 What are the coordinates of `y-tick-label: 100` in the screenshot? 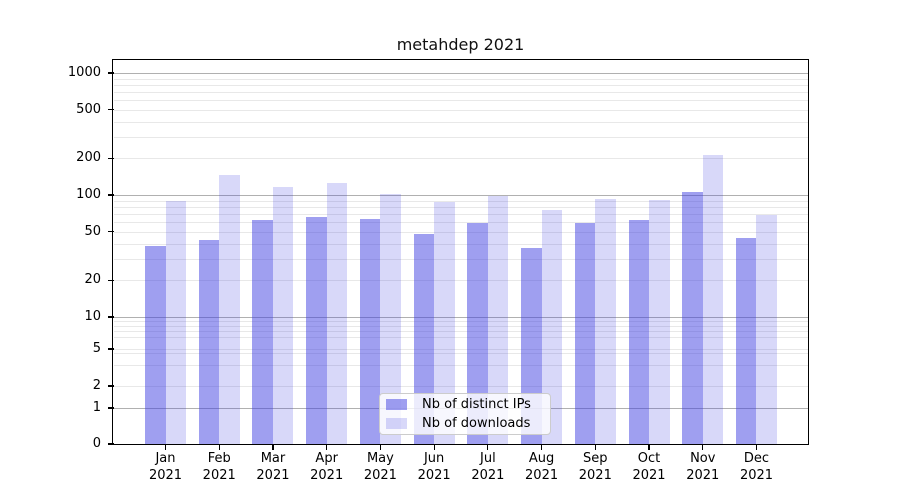 It's located at (88, 194).